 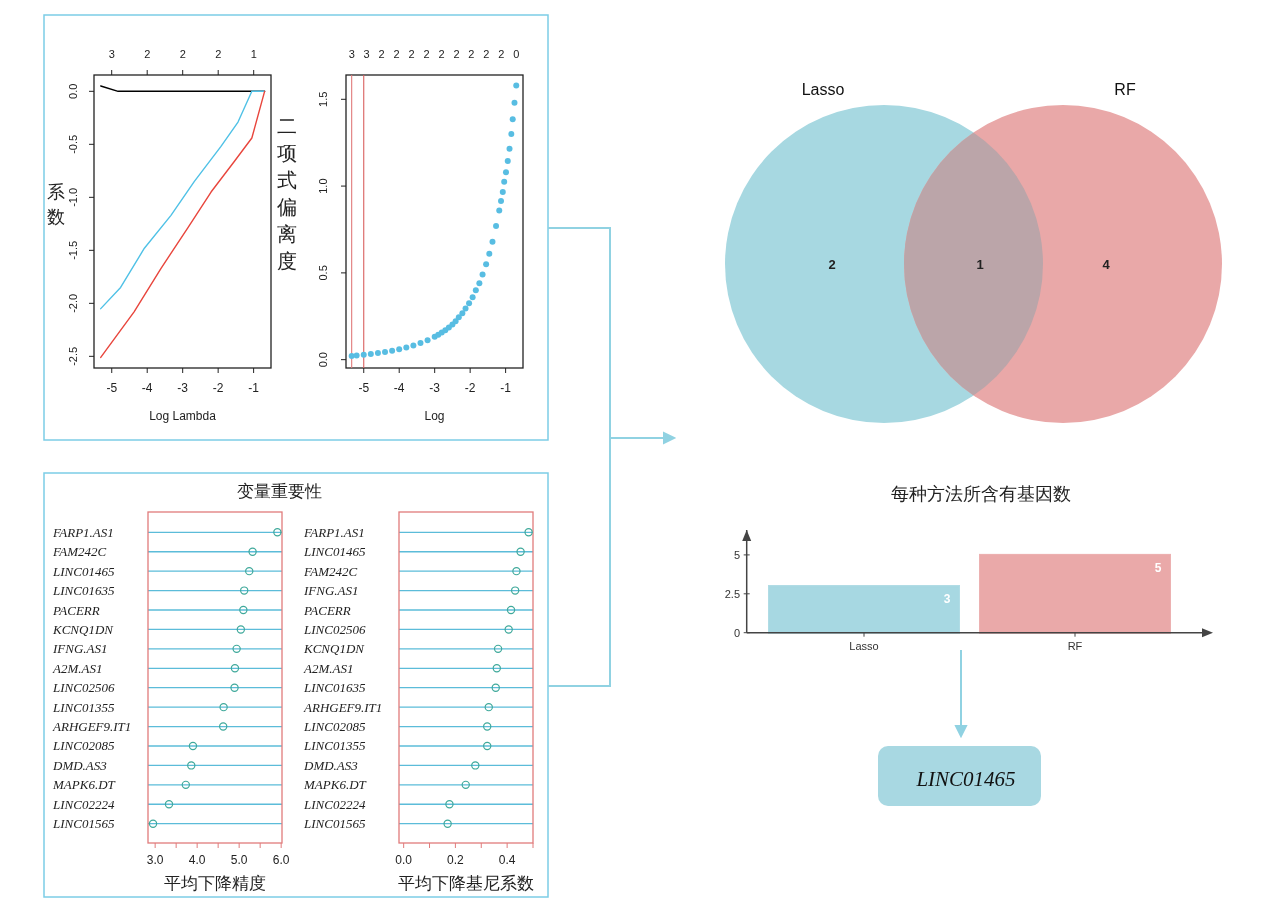 I want to click on y-tick-label: 0.5, so click(x=323, y=273).